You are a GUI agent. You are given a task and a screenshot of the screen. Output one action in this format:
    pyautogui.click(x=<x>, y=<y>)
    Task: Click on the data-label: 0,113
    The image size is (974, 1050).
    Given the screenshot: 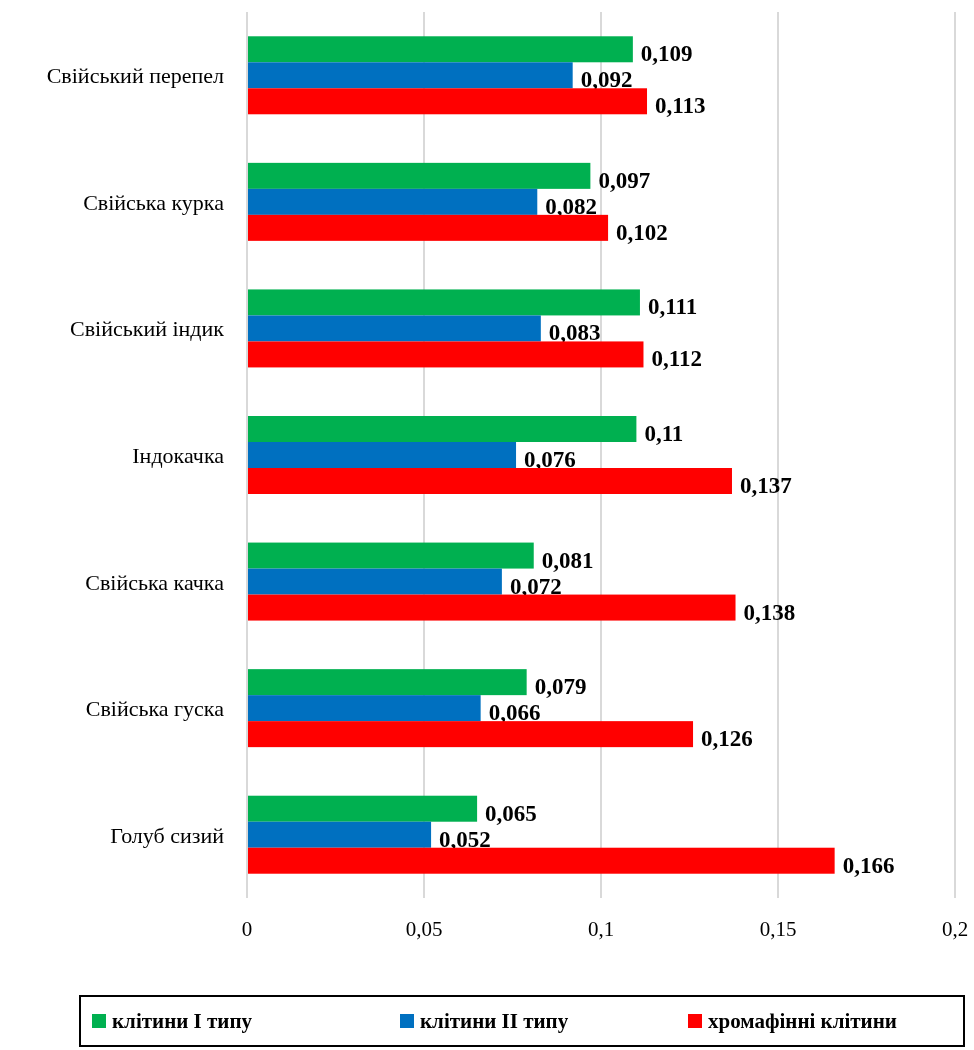 What is the action you would take?
    pyautogui.click(x=680, y=106)
    